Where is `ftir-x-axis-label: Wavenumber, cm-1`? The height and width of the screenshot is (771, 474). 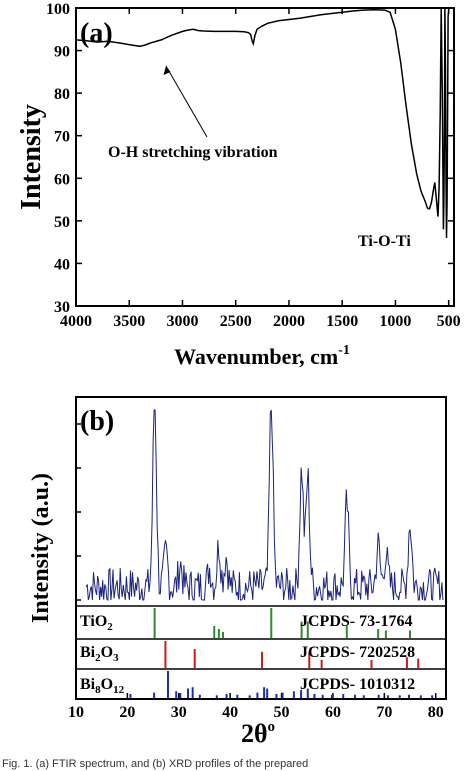
ftir-x-axis-label: Wavenumber, cm-1 is located at coordinates (262, 356).